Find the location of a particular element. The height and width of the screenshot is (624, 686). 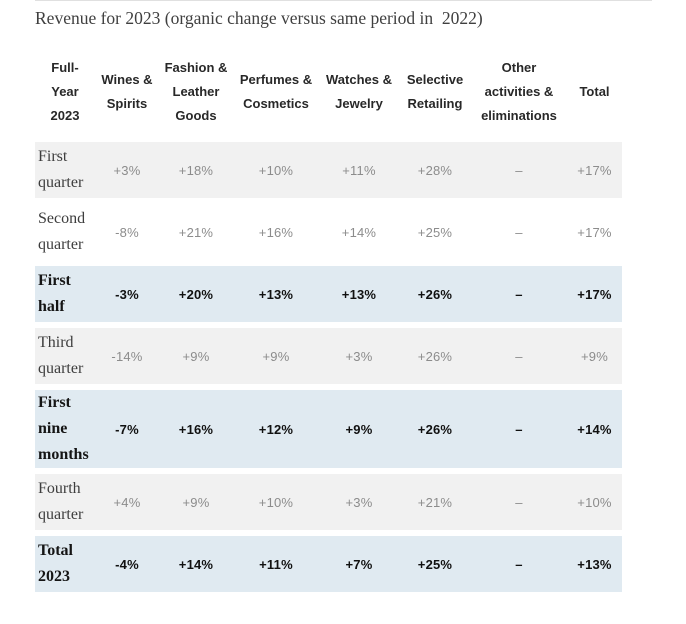

row-label: First half is located at coordinates (65, 294).